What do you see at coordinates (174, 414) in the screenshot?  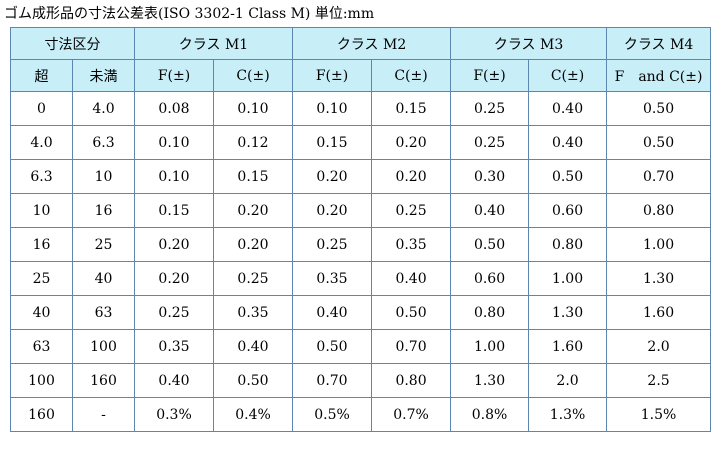 I see `cell-m1-f: 0.3%` at bounding box center [174, 414].